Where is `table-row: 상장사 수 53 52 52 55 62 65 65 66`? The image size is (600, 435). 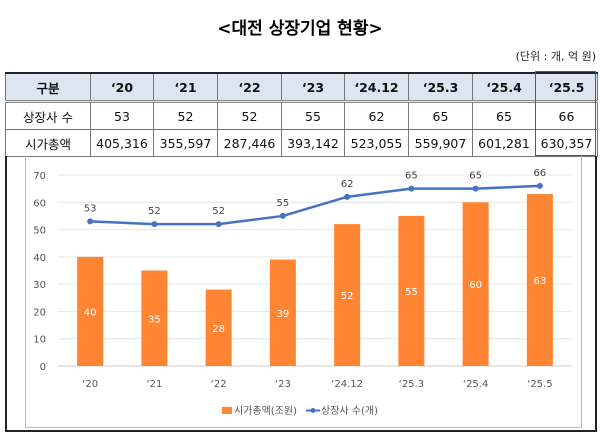 table-row: 상장사 수 53 52 52 55 62 65 65 66 is located at coordinates (301, 115).